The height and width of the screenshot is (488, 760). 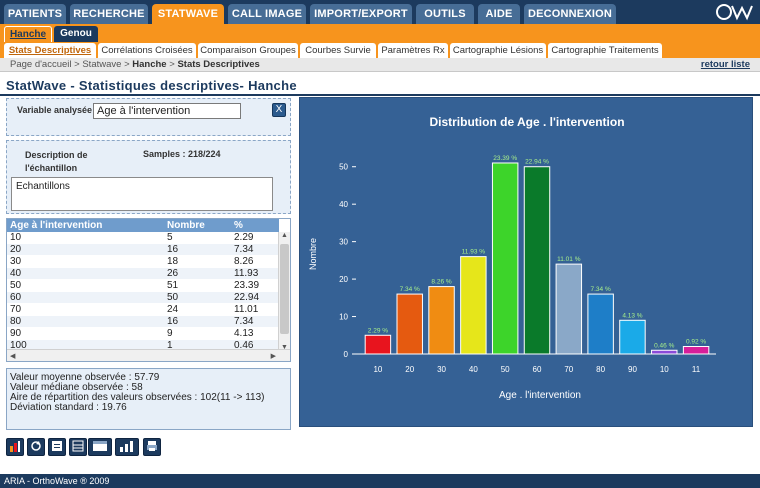 I want to click on cell-percent: 11.01, so click(x=246, y=309).